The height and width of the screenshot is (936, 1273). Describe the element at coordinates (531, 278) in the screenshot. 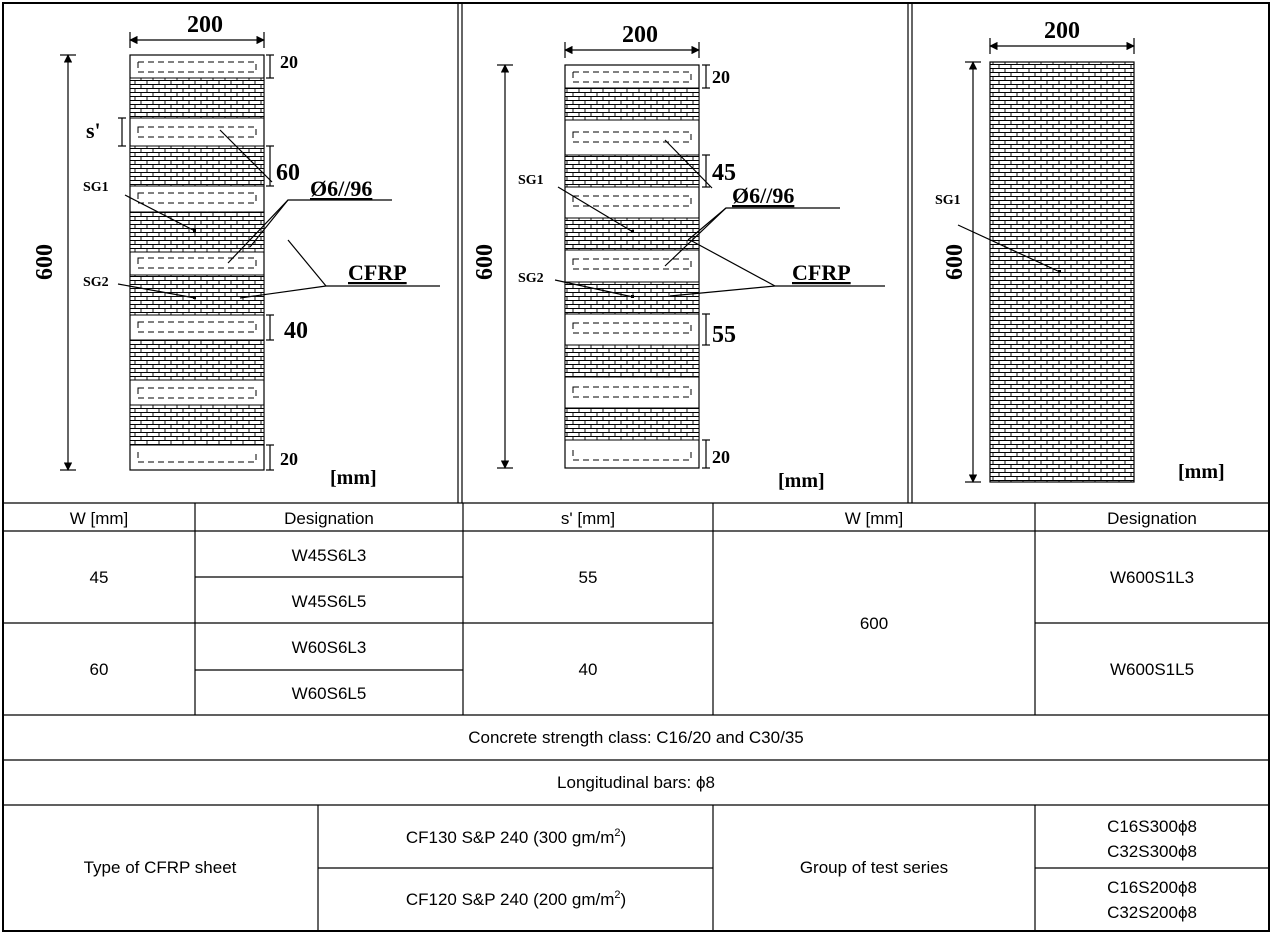

I see `middle-sg2-label: SG2` at that location.